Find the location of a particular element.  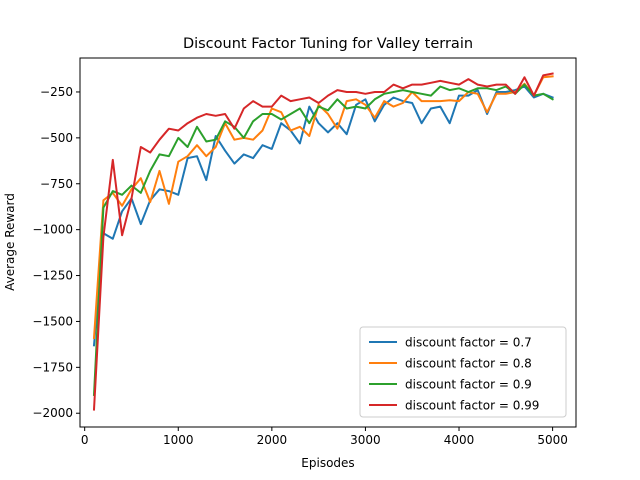

x-tick-label: 2000 is located at coordinates (272, 440).